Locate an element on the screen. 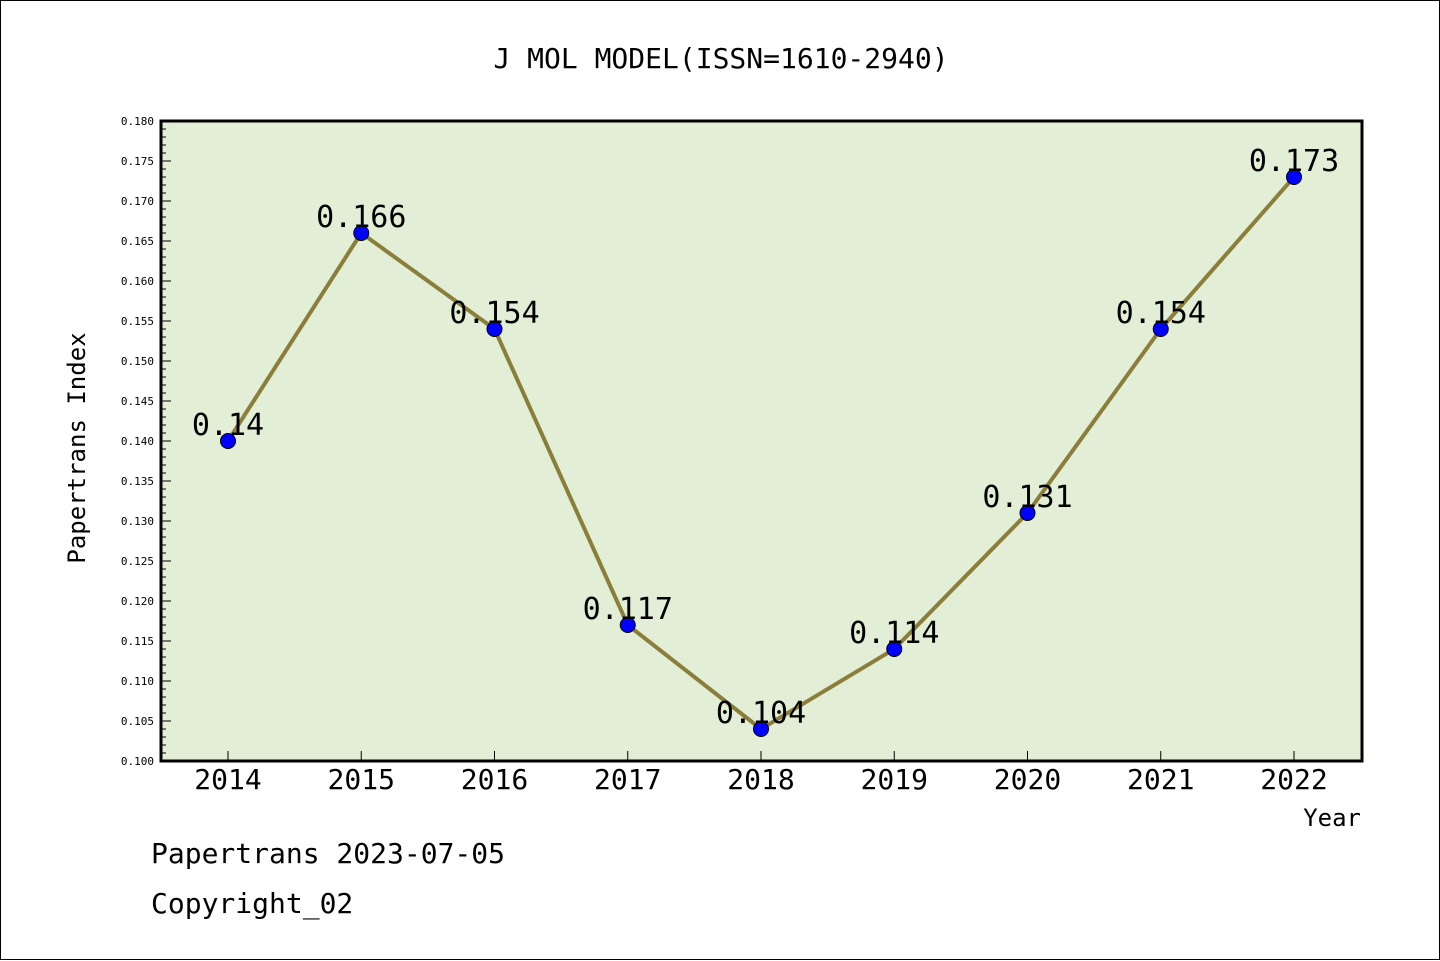  data-label: 0.114 is located at coordinates (894, 633).